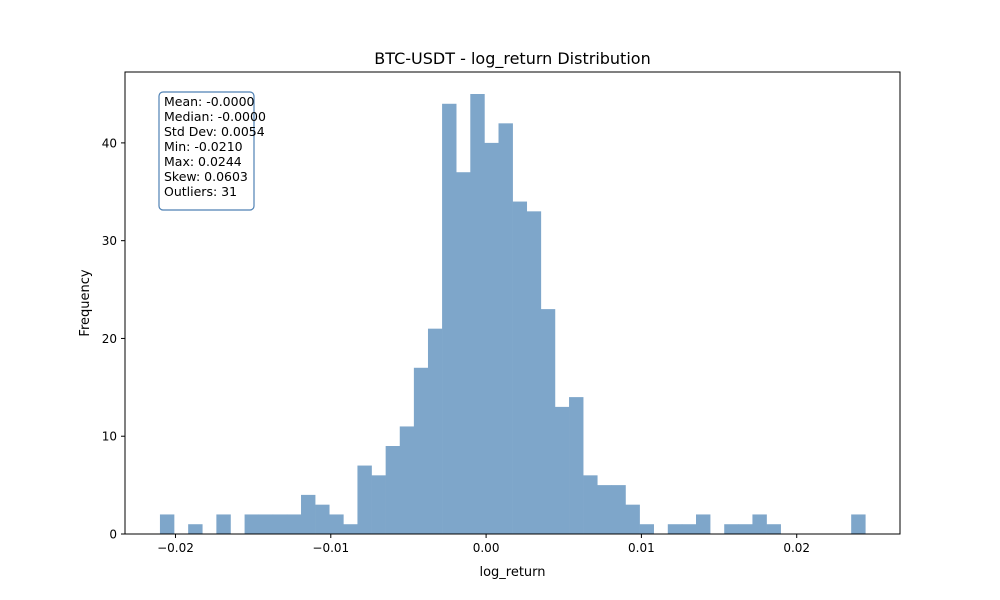 The width and height of the screenshot is (1000, 600). I want to click on stats-box-background, so click(206, 151).